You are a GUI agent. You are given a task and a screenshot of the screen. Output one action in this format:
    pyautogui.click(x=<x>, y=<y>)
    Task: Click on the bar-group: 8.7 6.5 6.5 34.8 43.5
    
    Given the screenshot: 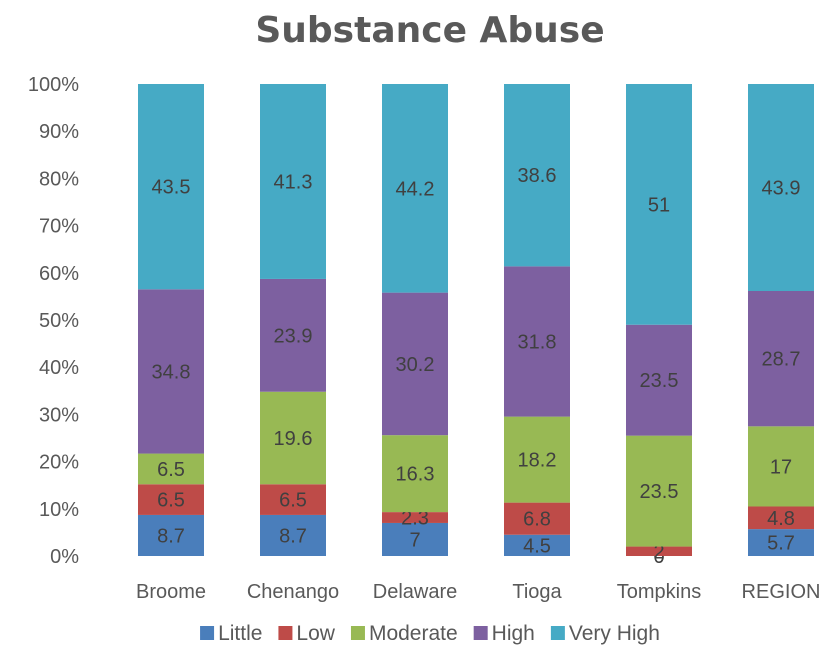 What is the action you would take?
    pyautogui.click(x=171, y=320)
    